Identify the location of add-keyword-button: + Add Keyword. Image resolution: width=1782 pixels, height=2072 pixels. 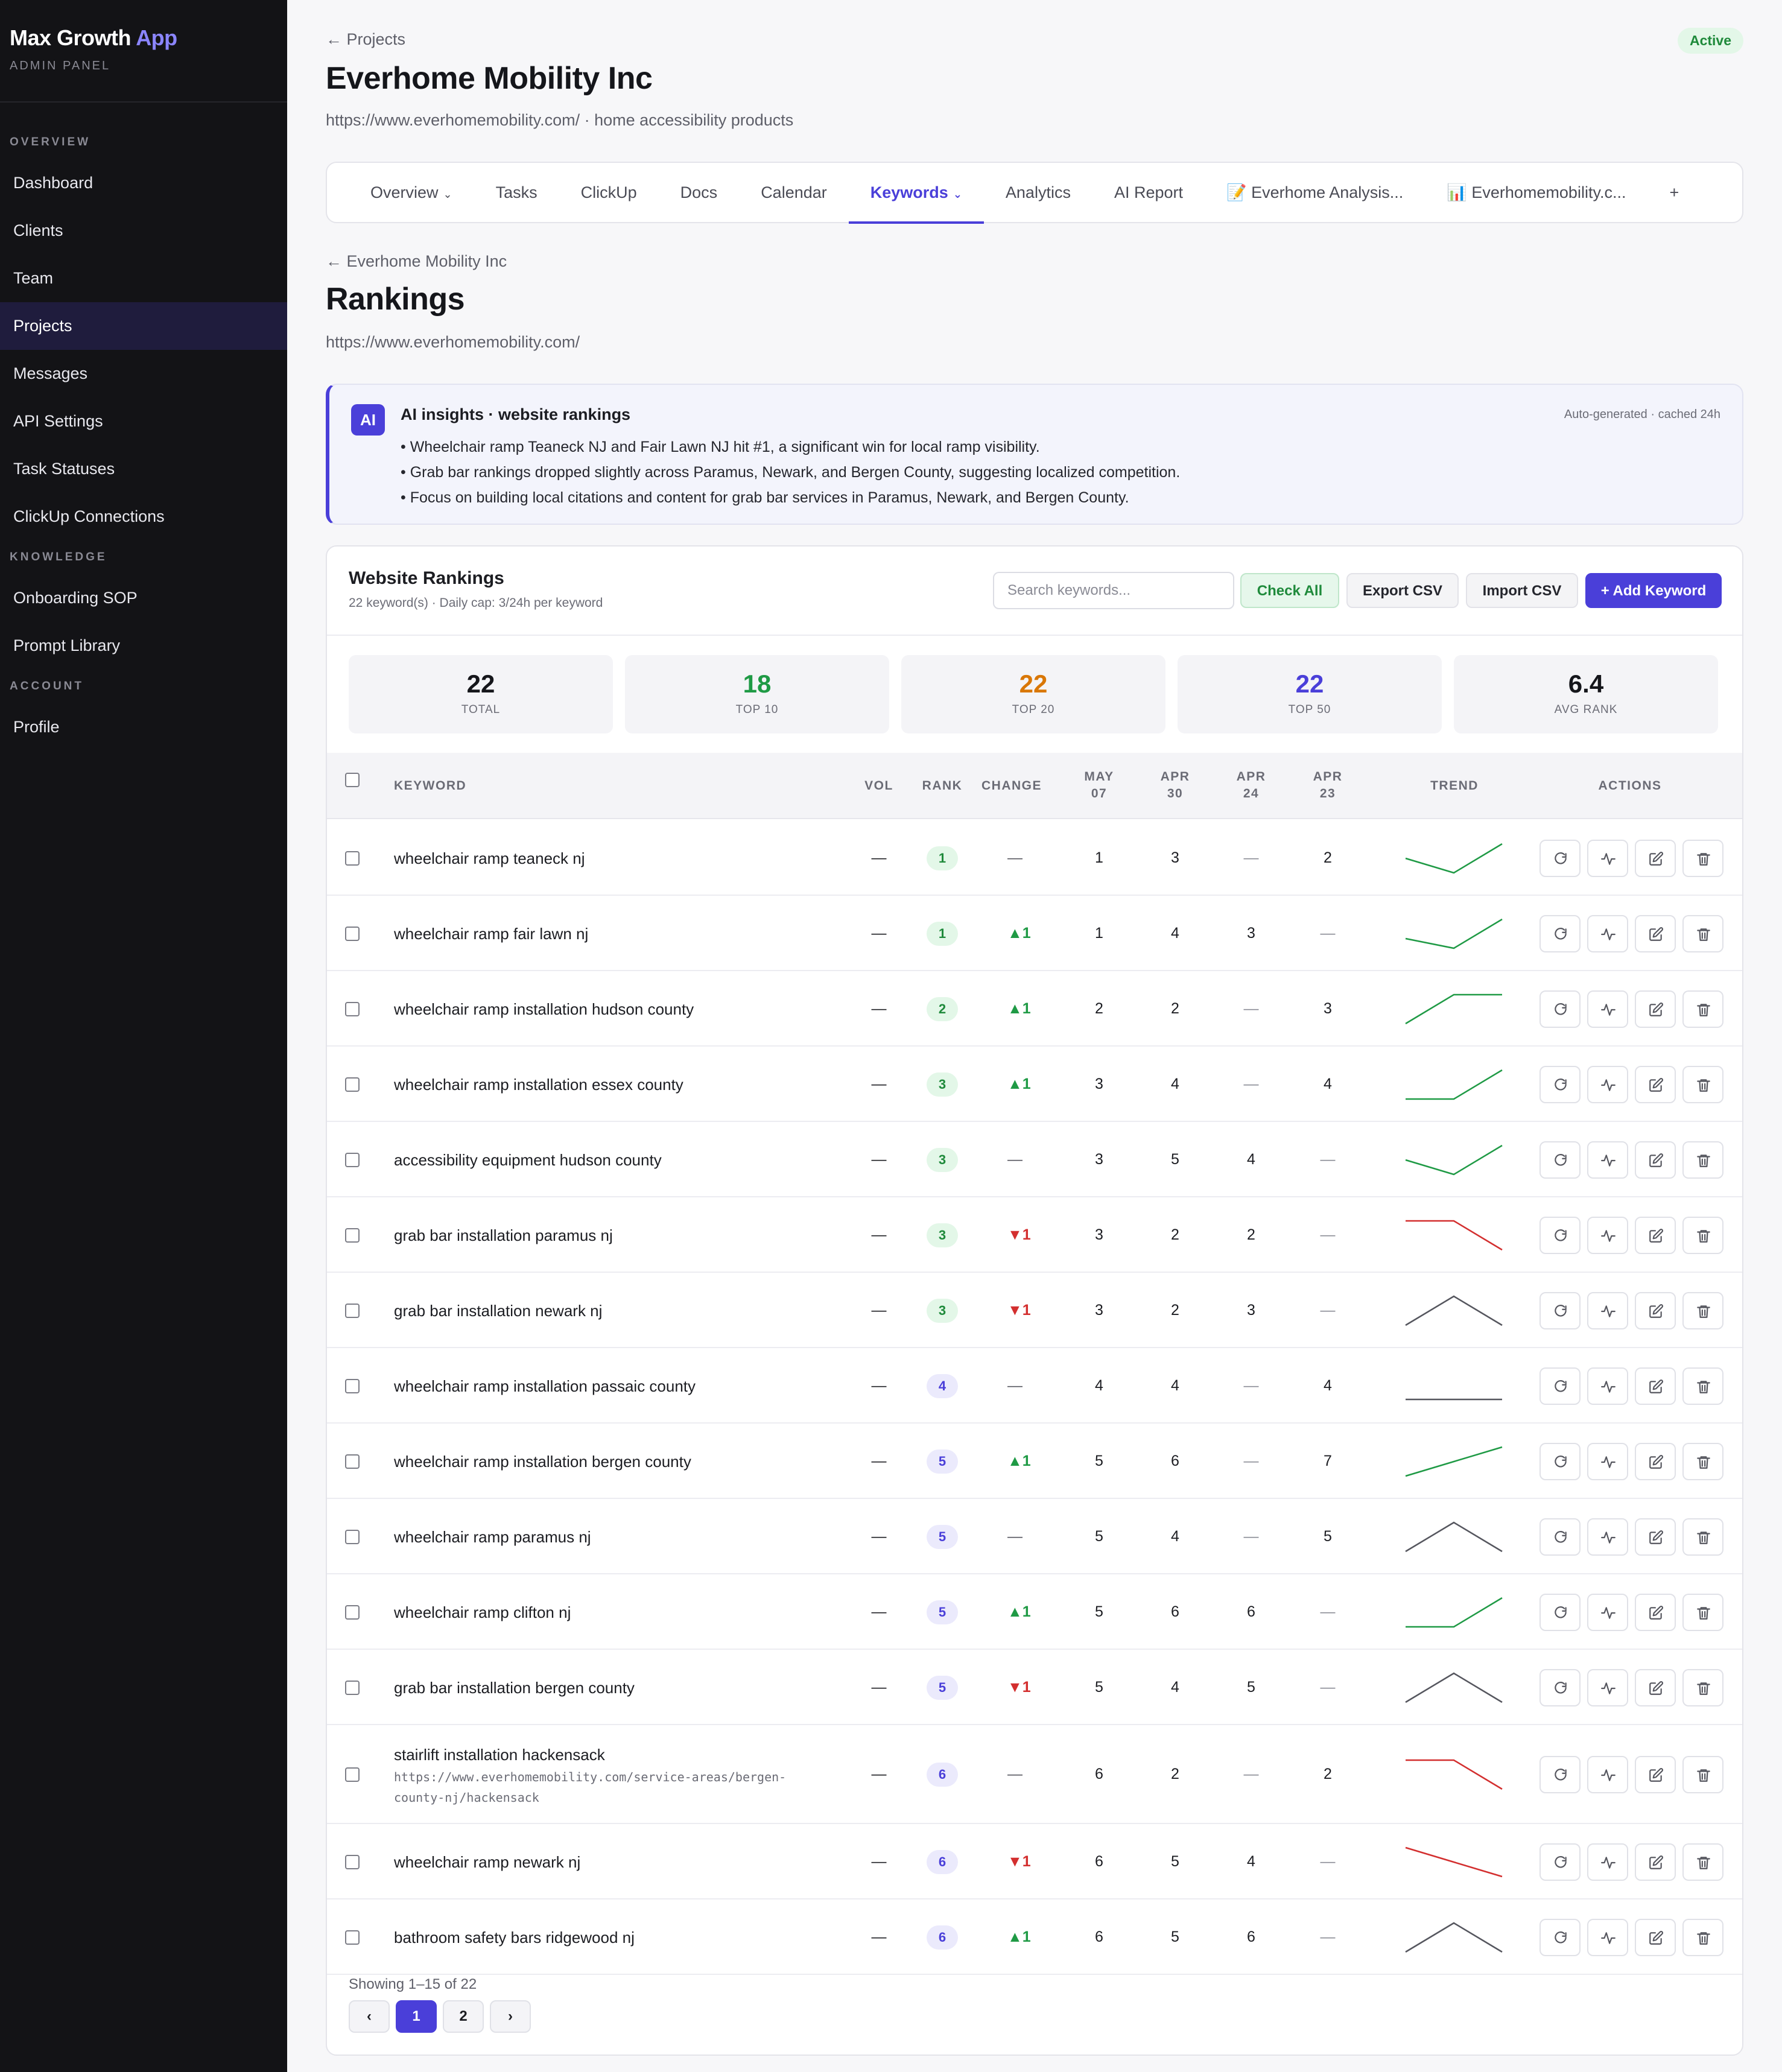
(1654, 591).